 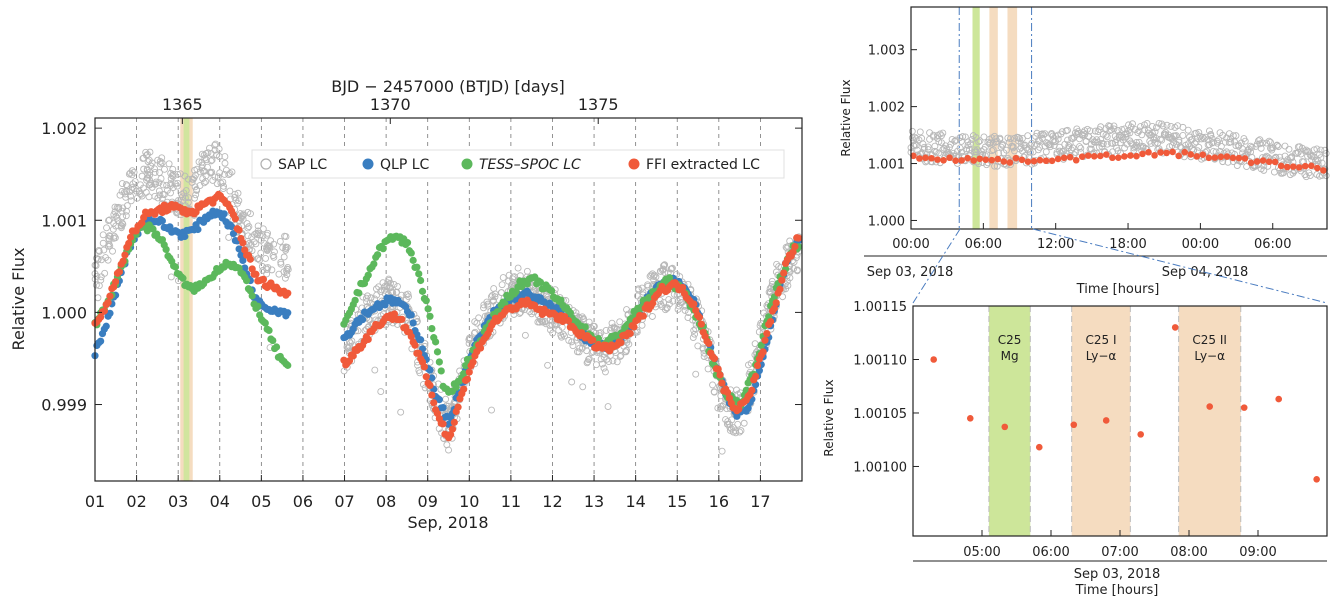 What do you see at coordinates (703, 165) in the screenshot?
I see `legend-label-ffi: FFI extracted LC` at bounding box center [703, 165].